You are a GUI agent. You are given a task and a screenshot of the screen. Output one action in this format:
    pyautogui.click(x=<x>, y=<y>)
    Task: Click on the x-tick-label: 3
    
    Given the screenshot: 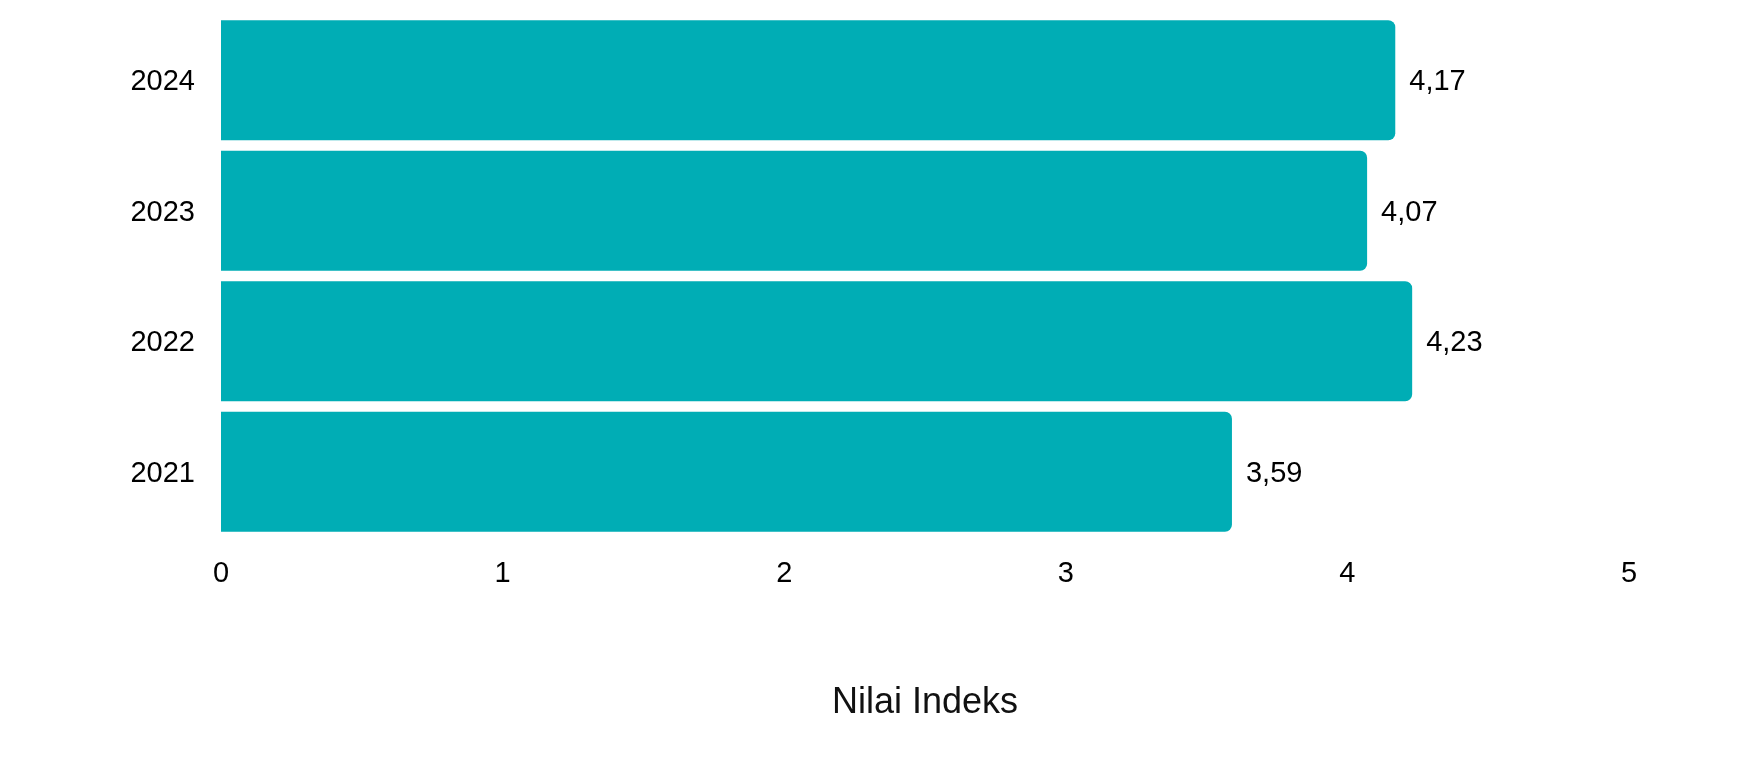 What is the action you would take?
    pyautogui.click(x=1065, y=571)
    